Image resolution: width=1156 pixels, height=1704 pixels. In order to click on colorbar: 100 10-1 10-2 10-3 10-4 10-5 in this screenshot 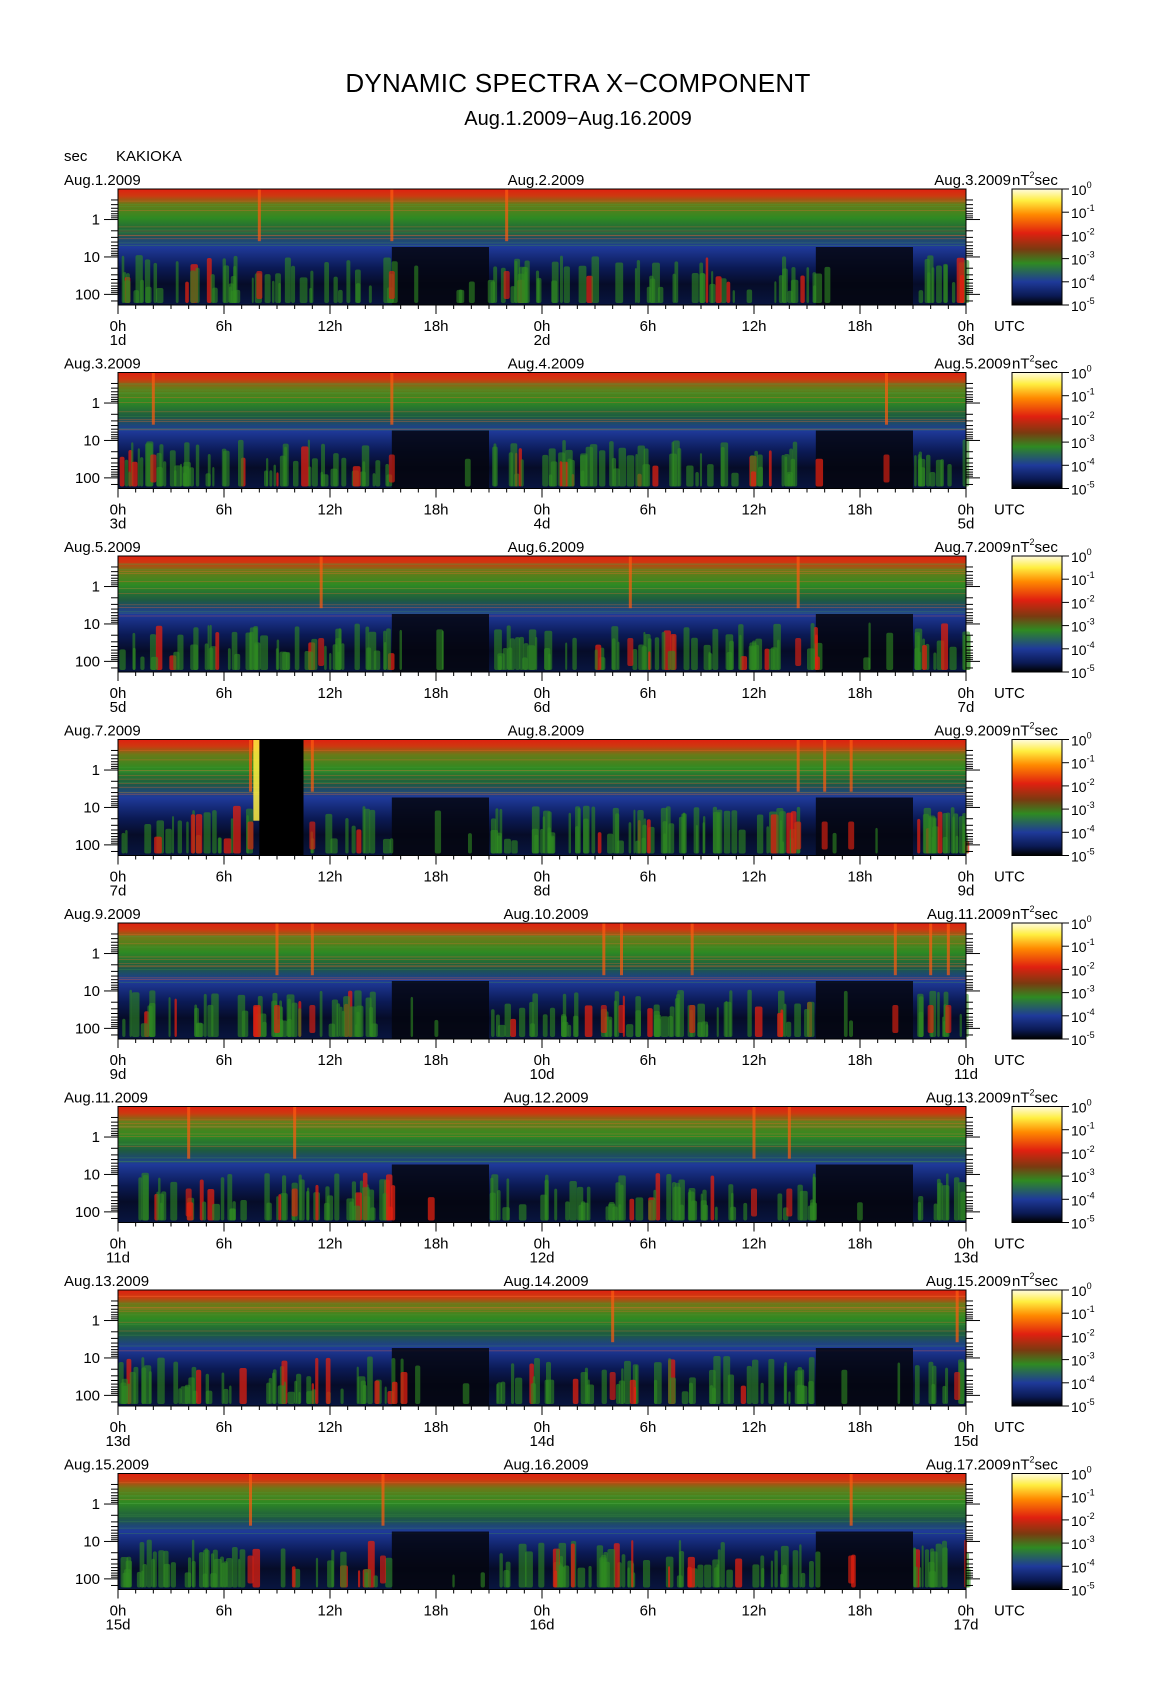, I will do `click(1053, 1348)`.